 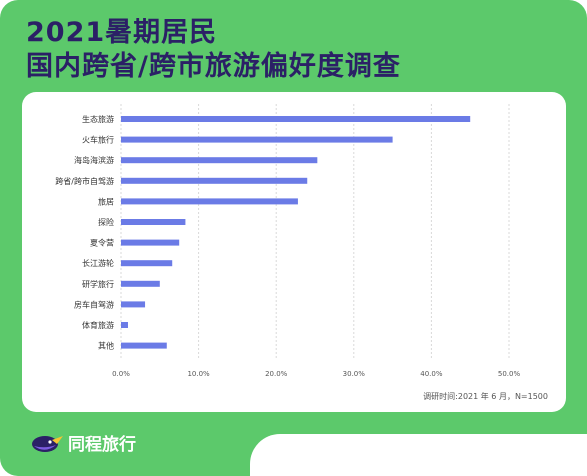 What do you see at coordinates (485, 396) in the screenshot?
I see `survey-note: 调研时间:2021 年 6 月，N=1500` at bounding box center [485, 396].